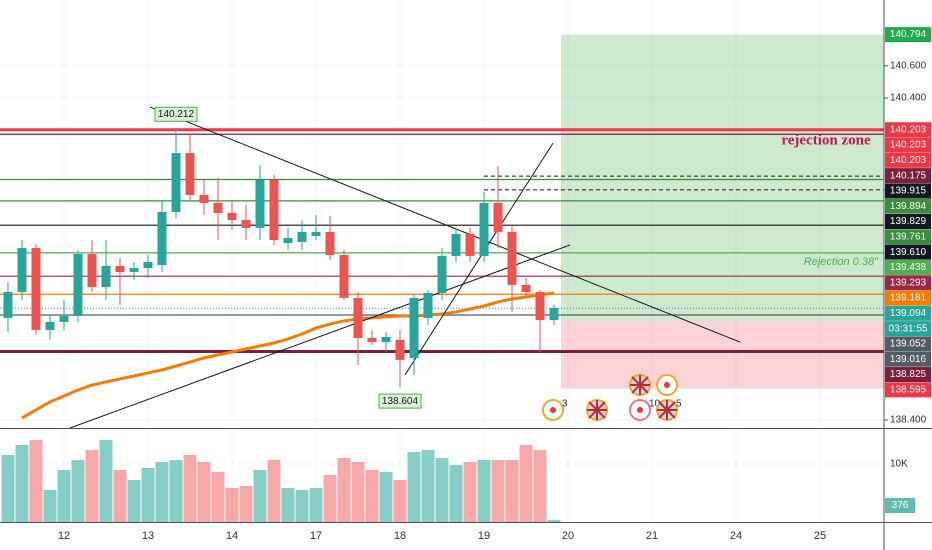  What do you see at coordinates (645, 410) in the screenshot?
I see `event-icon: 10` at bounding box center [645, 410].